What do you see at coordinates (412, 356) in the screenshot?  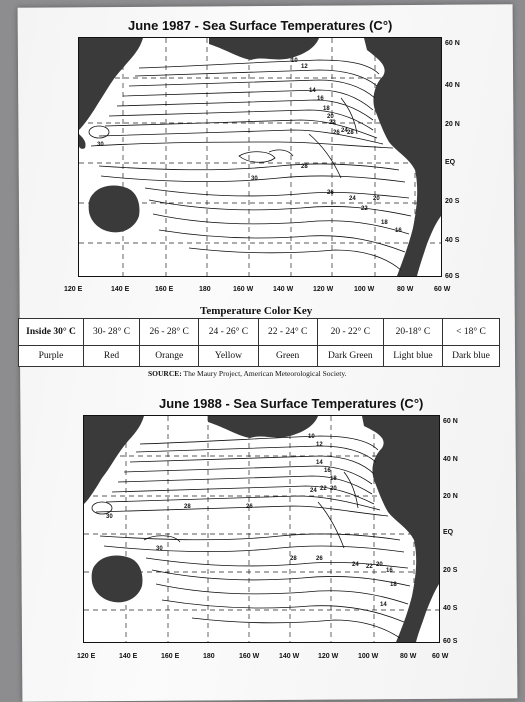 I see `key-color-cell: Light blue` at bounding box center [412, 356].